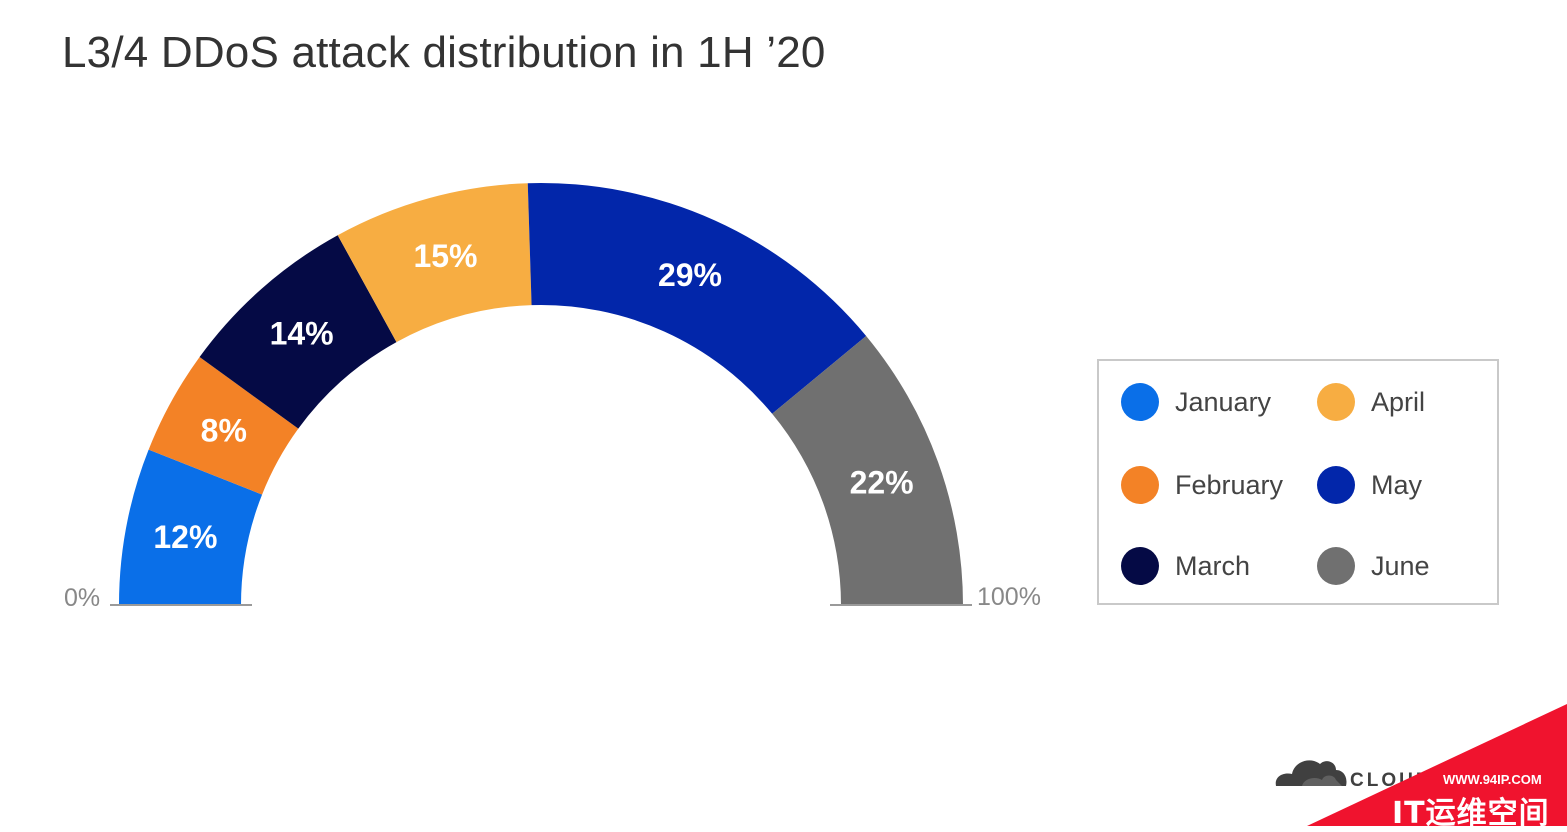  I want to click on legend-label: March, so click(1213, 565).